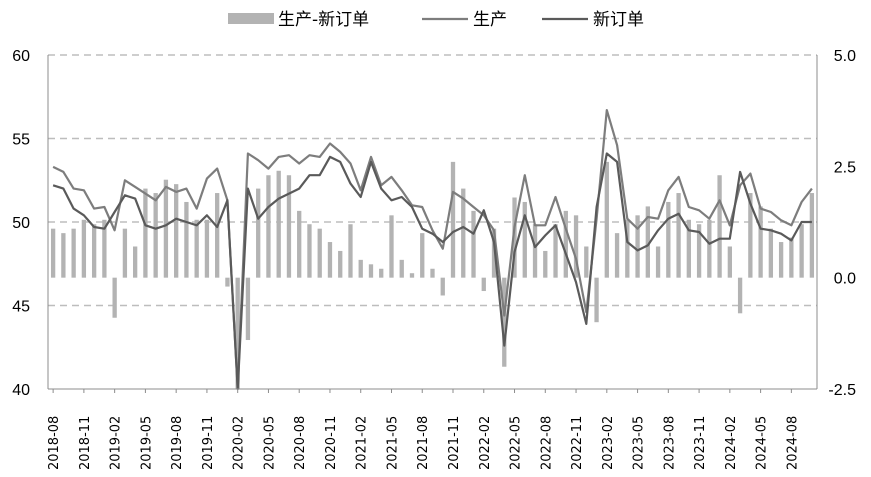 The height and width of the screenshot is (477, 871). I want to click on x-tick-label-2018-11: 2018-11, so click(85, 443).